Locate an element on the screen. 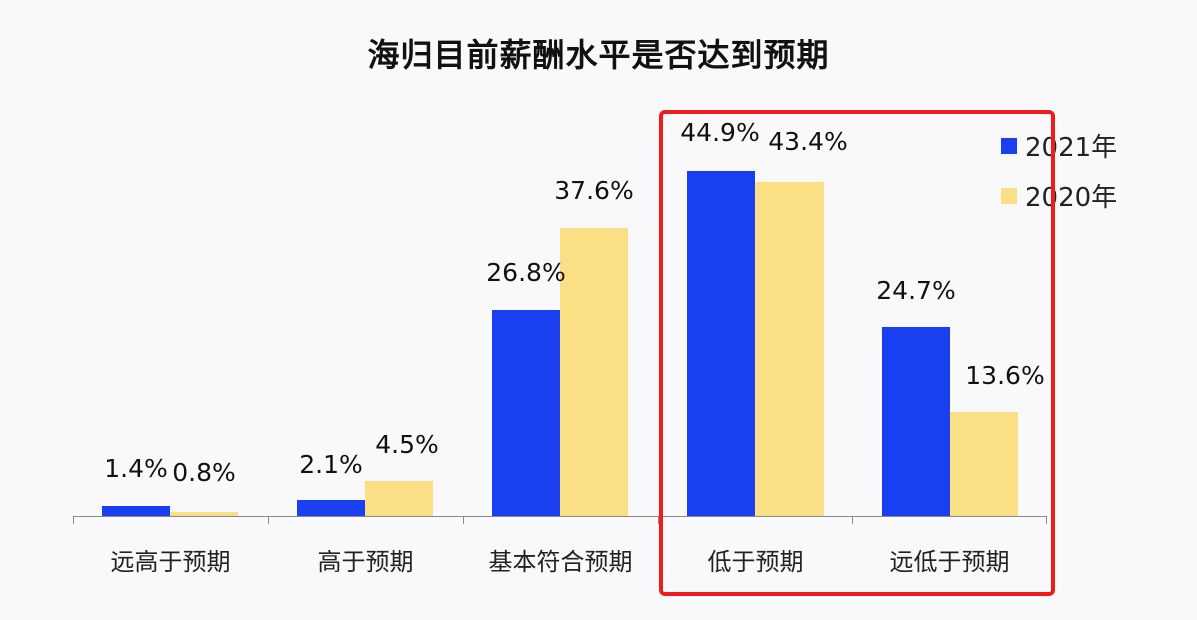 This screenshot has width=1197, height=620. value-label: 26.8% is located at coordinates (526, 272).